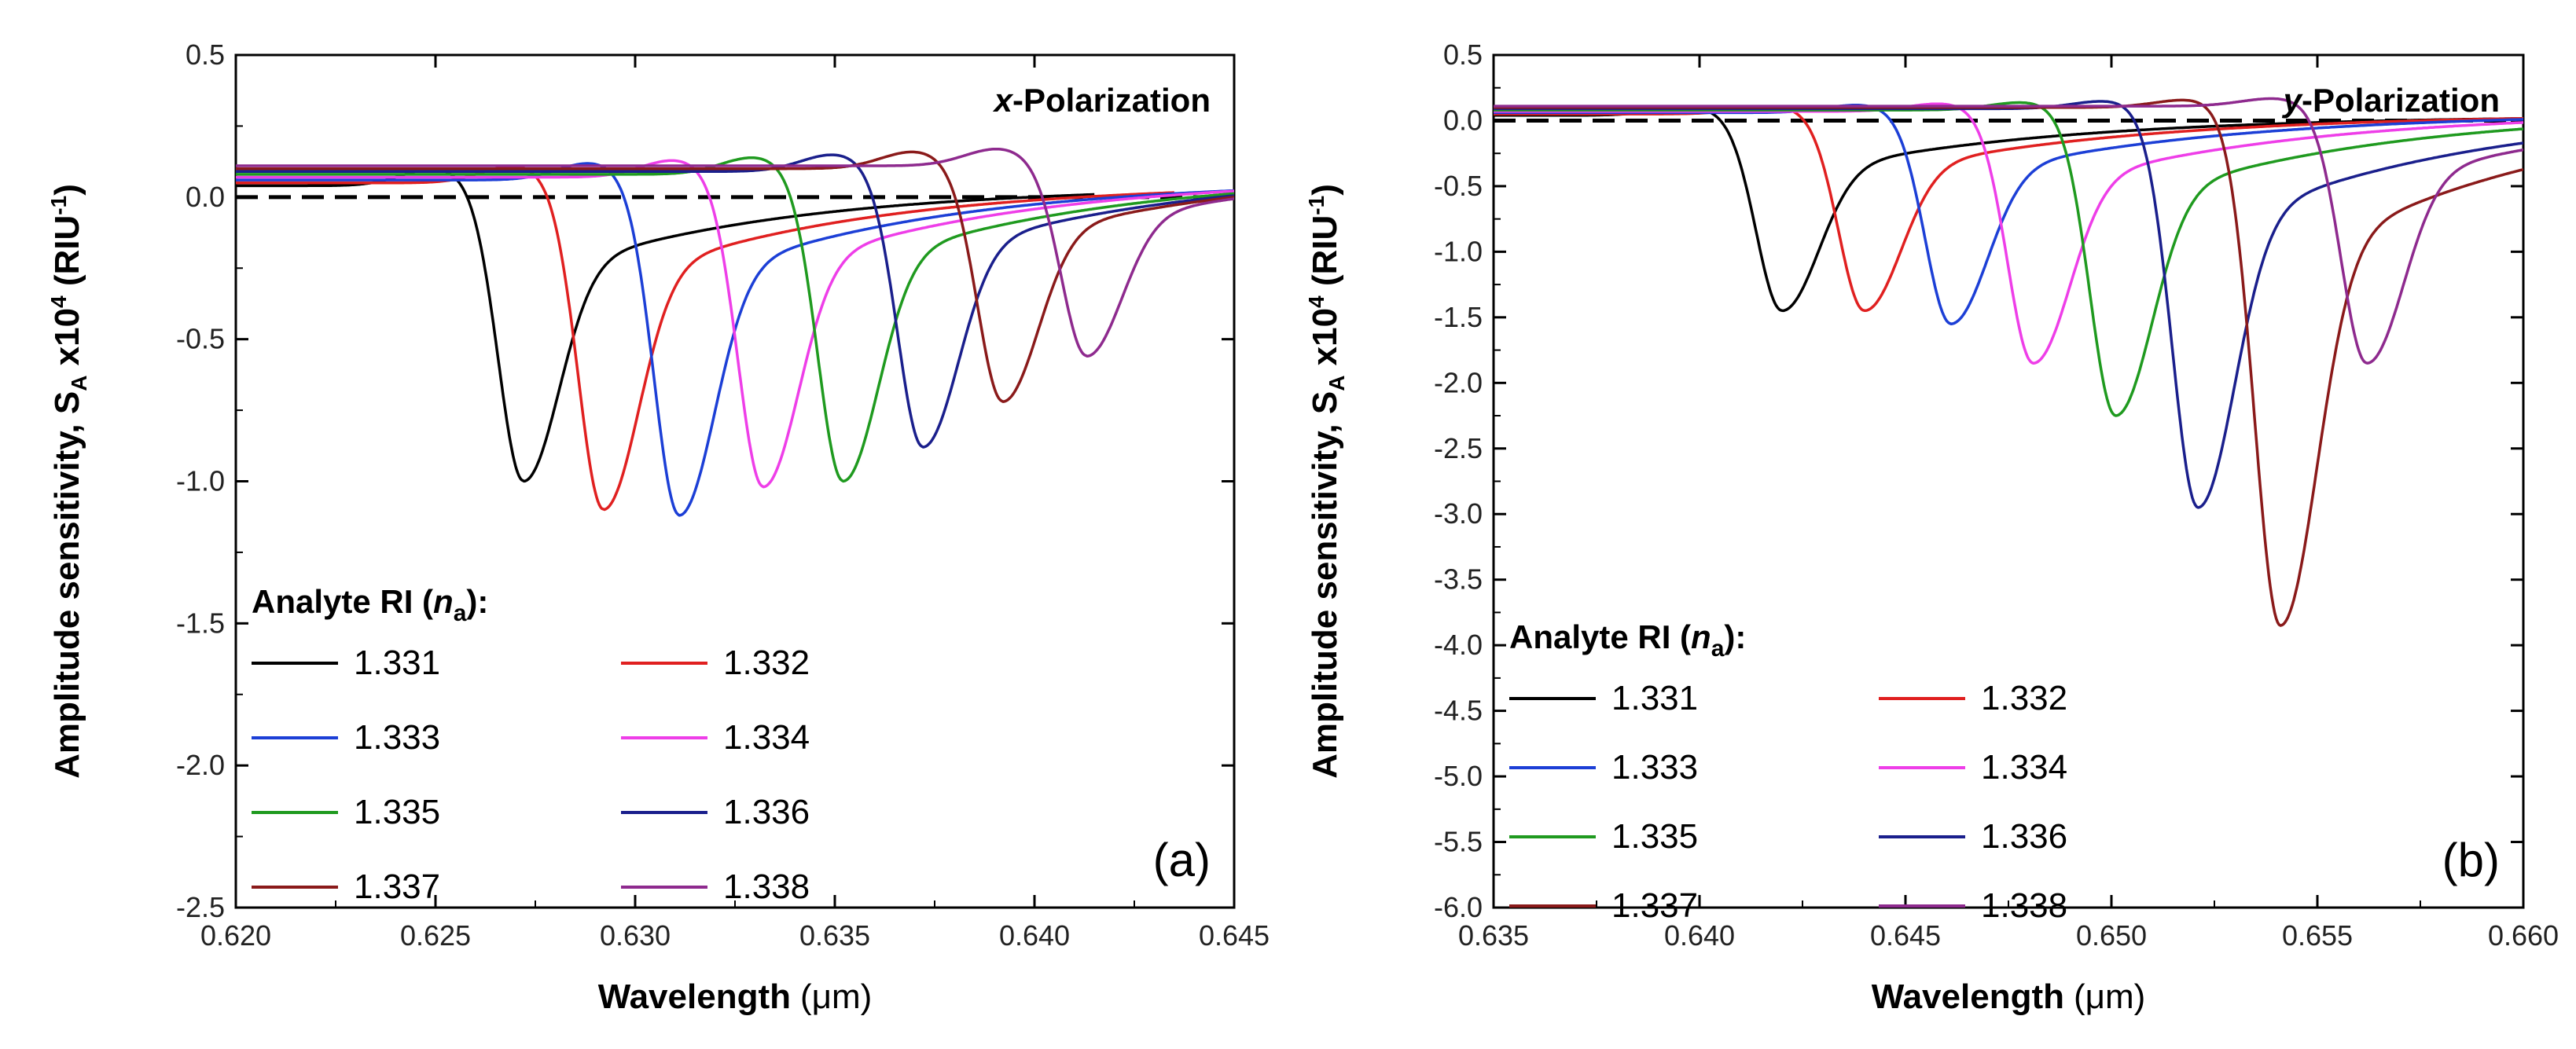  What do you see at coordinates (1458, 907) in the screenshot?
I see `y-tick-label: -6.0` at bounding box center [1458, 907].